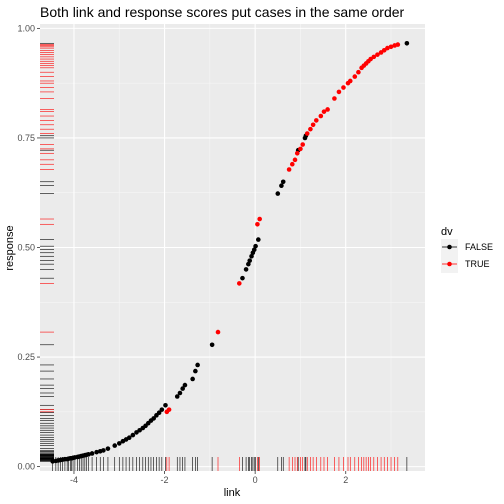  What do you see at coordinates (26, 138) in the screenshot?
I see `y-tick-label: 0.75` at bounding box center [26, 138].